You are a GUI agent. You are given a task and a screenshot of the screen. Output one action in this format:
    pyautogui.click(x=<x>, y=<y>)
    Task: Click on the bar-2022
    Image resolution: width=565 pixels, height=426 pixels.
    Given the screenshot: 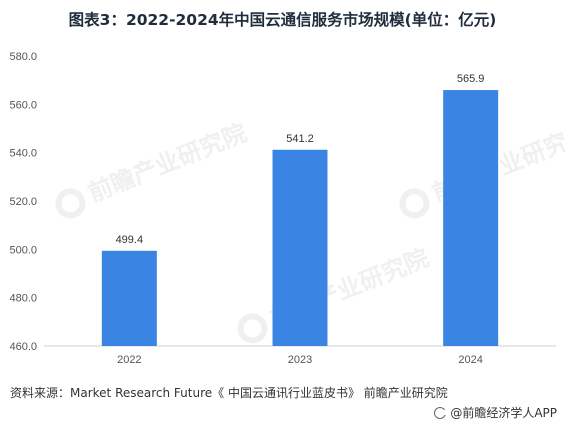 What is the action you would take?
    pyautogui.click(x=129, y=298)
    